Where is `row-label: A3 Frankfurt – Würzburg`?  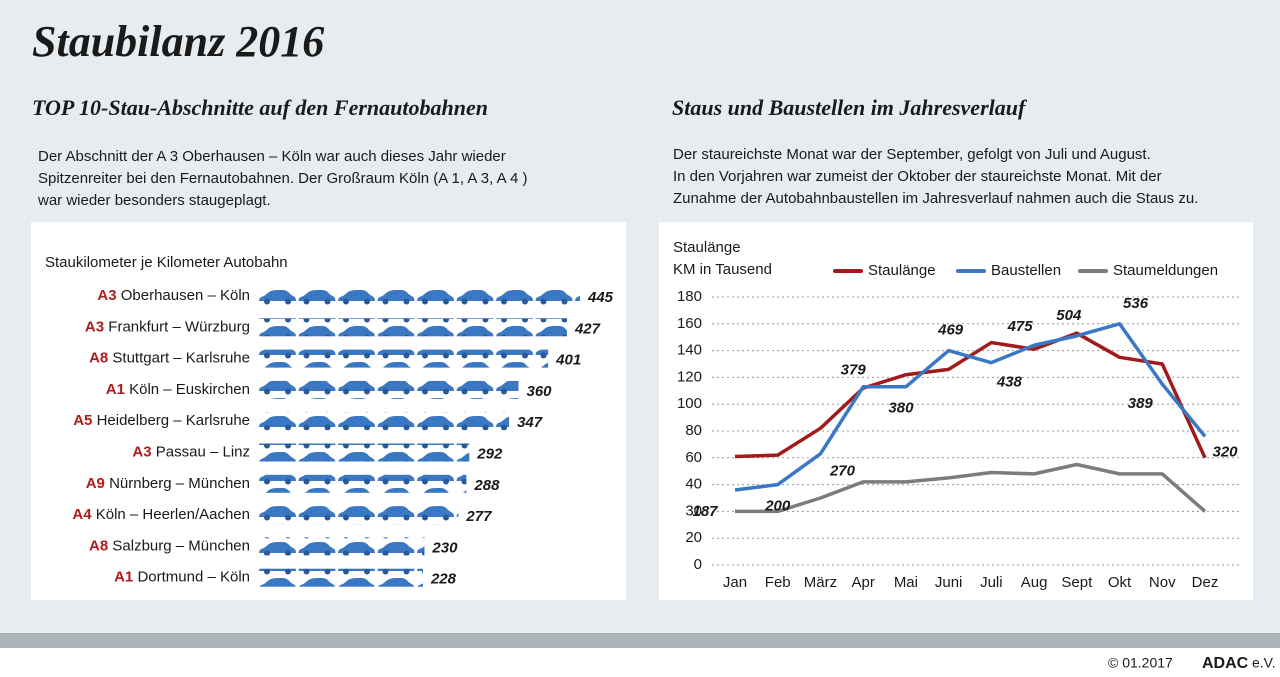 row-label: A3 Frankfurt – Würzburg is located at coordinates (167, 326).